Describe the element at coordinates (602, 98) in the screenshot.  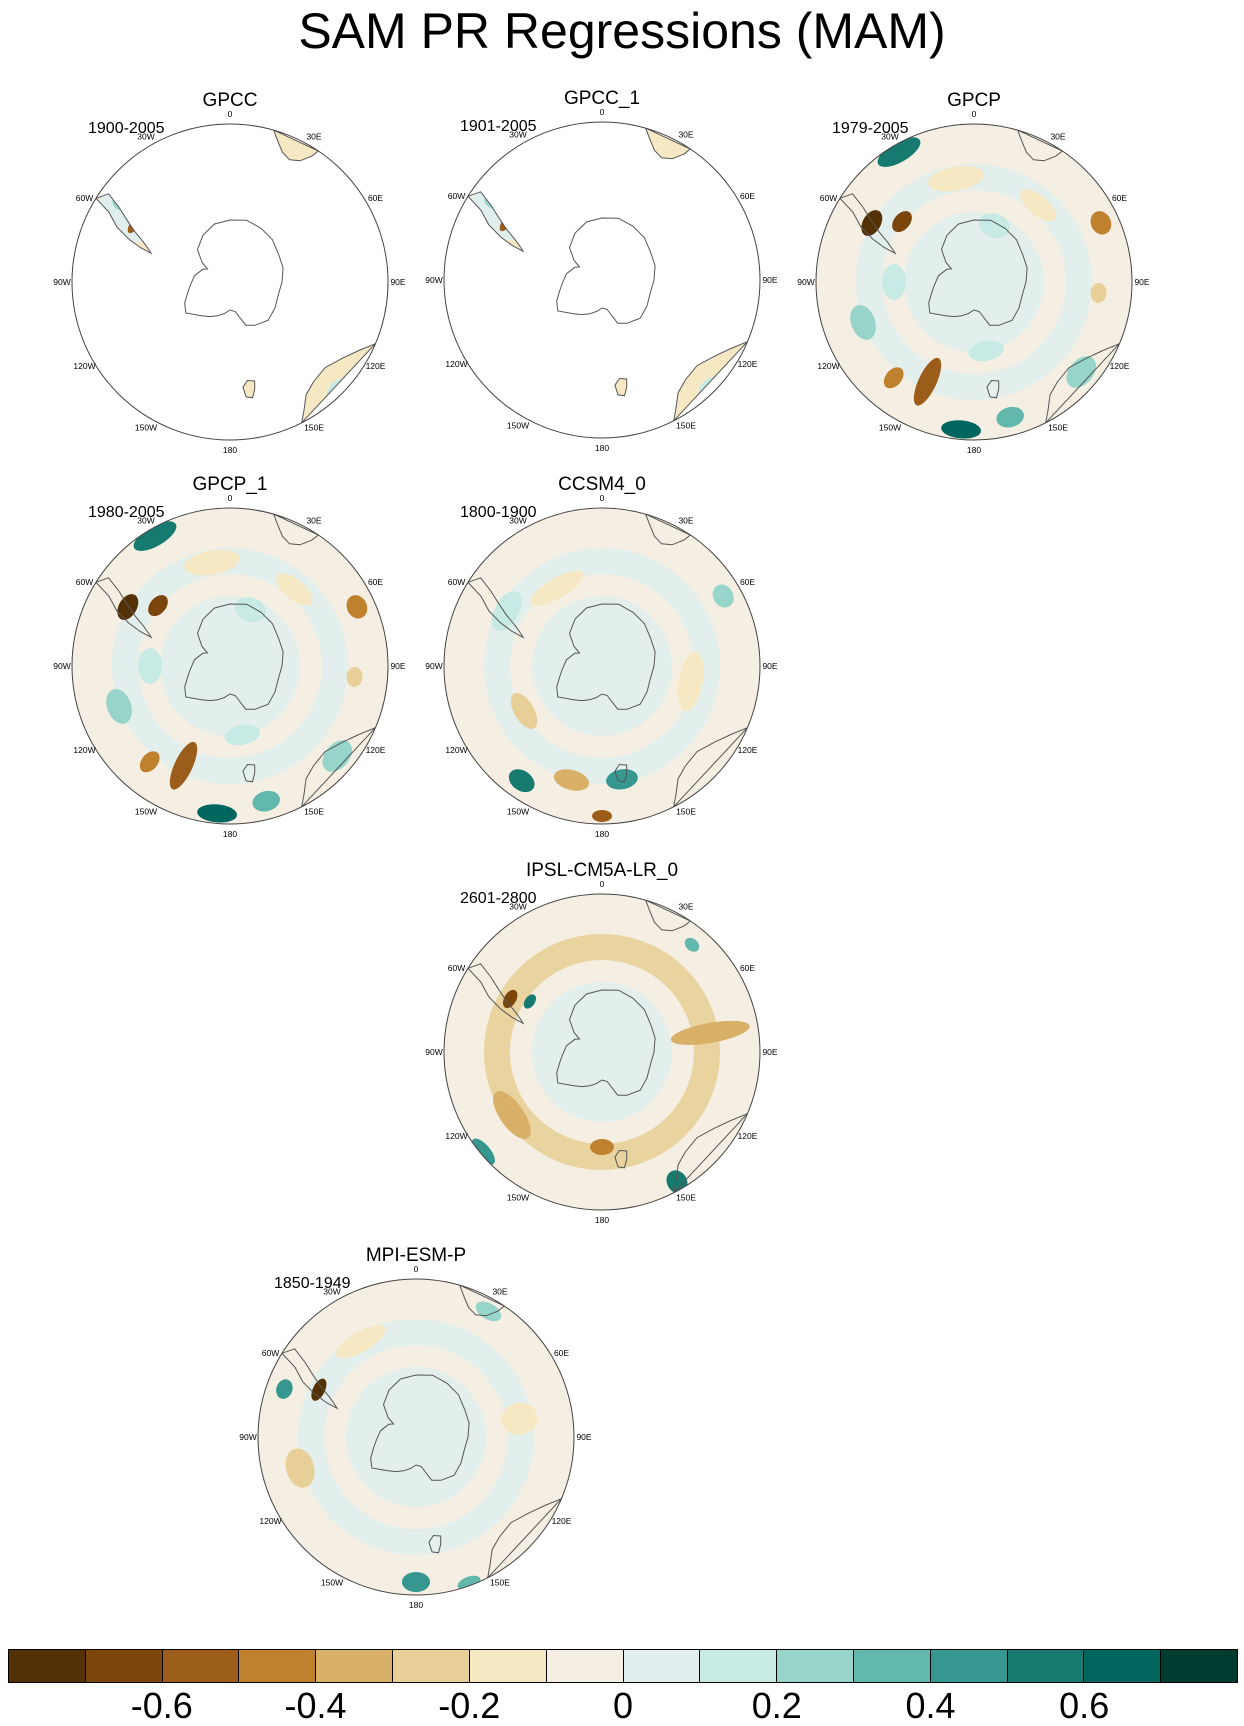
I see `panel-title: GPCC_1` at that location.